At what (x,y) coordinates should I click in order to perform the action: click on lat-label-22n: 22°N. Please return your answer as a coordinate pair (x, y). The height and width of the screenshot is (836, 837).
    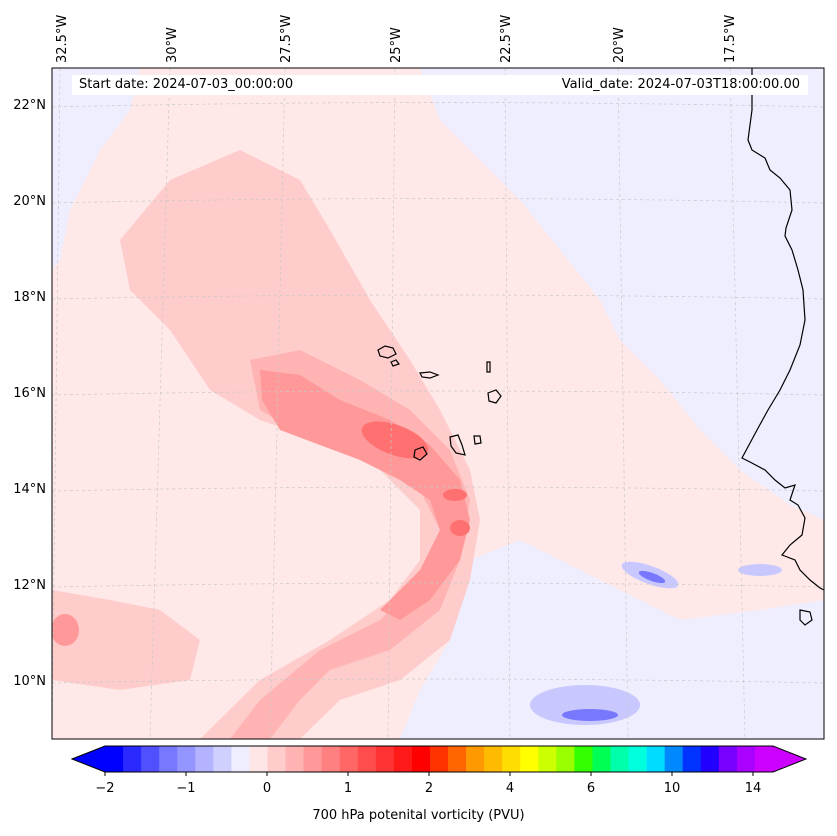
    Looking at the image, I should click on (29, 105).